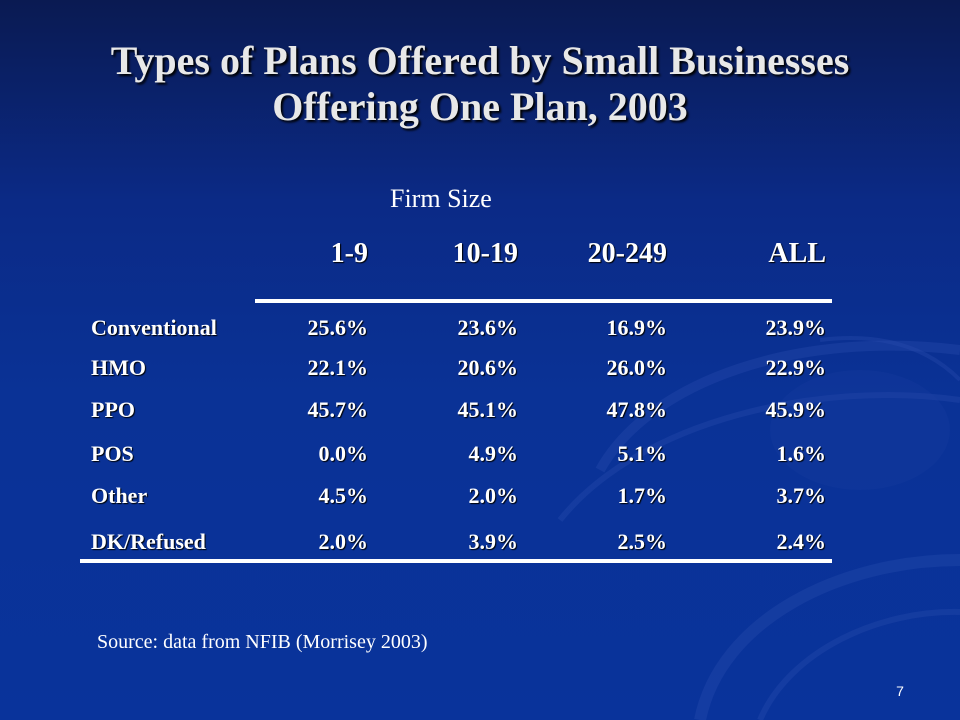 The image size is (960, 720). What do you see at coordinates (796, 409) in the screenshot?
I see `table-cell: 45.9%` at bounding box center [796, 409].